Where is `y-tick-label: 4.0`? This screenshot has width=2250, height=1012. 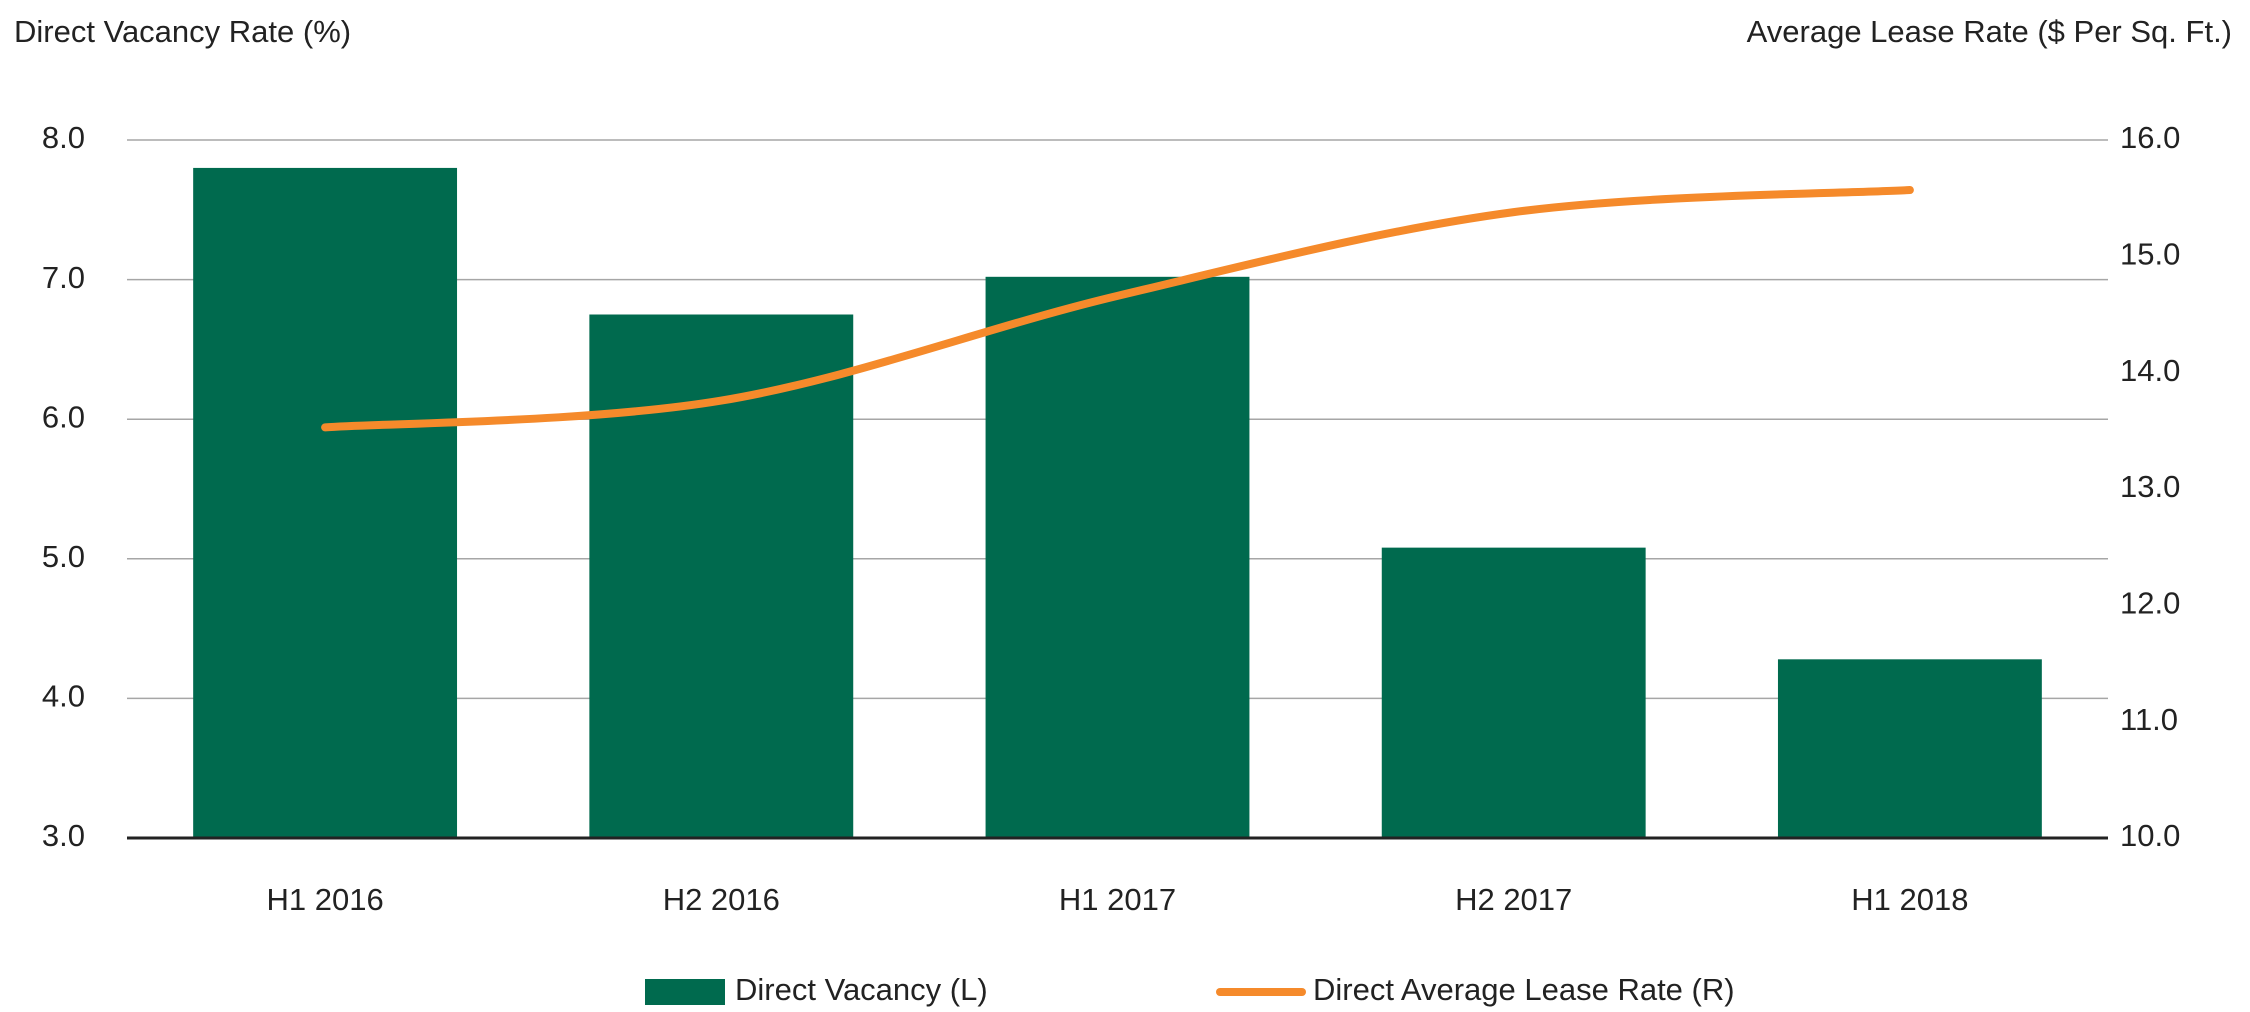 y-tick-label: 4.0 is located at coordinates (63, 696).